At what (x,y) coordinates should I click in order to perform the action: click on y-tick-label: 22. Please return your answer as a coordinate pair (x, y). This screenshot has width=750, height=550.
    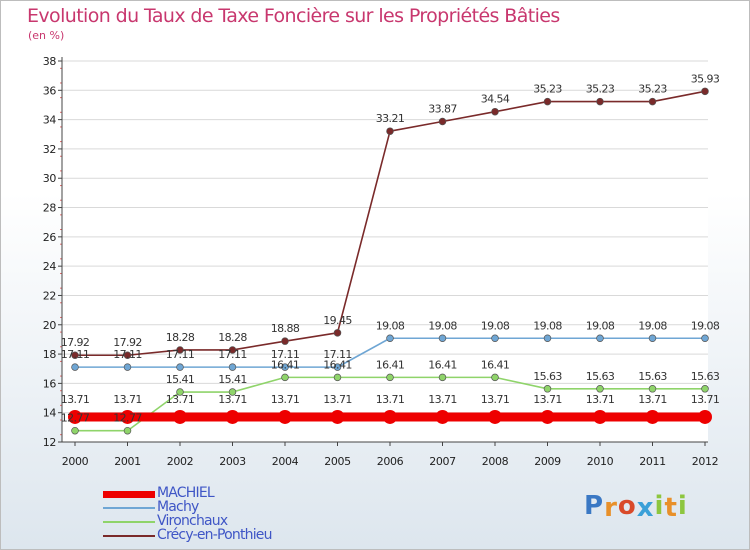
    Looking at the image, I should click on (49, 295).